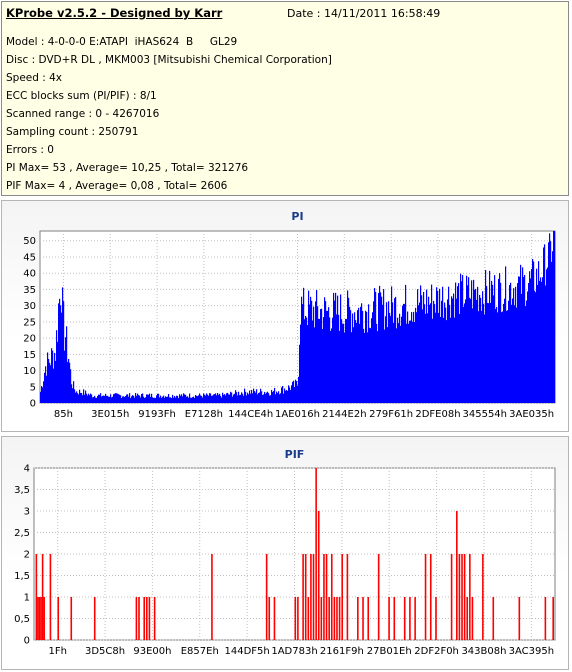  I want to click on scan-date: Date : 14/11/2011 16:58:49, so click(364, 13).